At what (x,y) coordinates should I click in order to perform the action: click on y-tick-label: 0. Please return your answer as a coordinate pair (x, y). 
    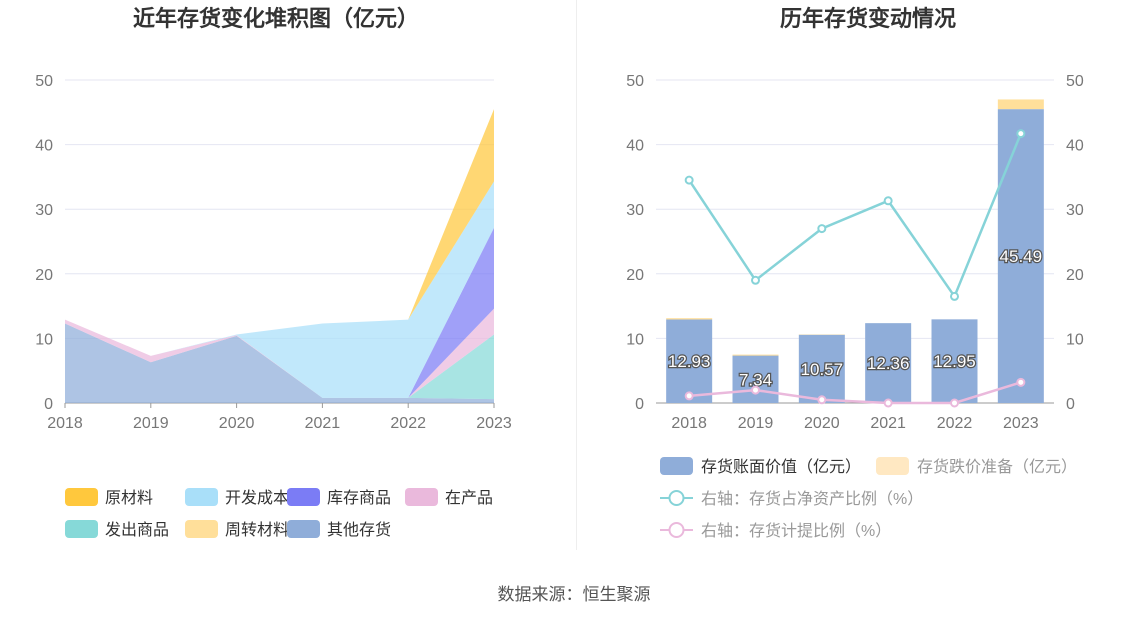
    Looking at the image, I should click on (48, 404).